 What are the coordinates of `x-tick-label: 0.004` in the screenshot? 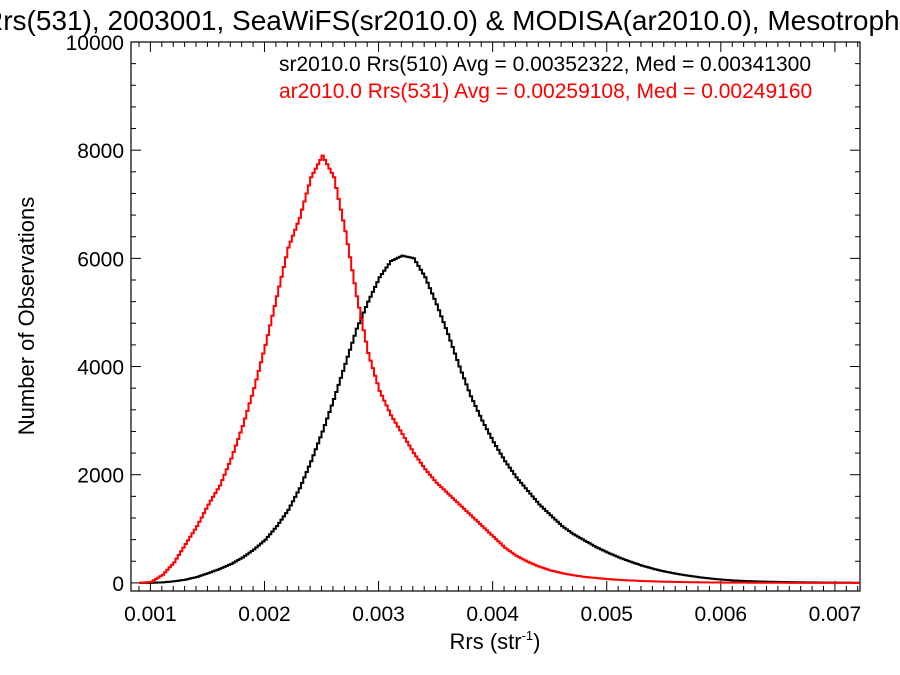 It's located at (492, 614).